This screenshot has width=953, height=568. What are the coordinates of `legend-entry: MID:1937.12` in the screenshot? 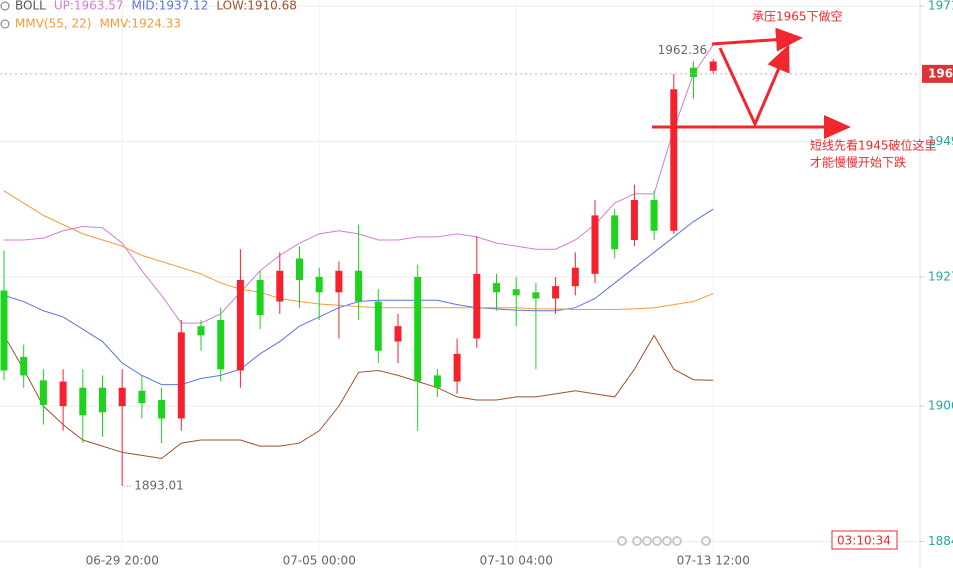 It's located at (170, 6).